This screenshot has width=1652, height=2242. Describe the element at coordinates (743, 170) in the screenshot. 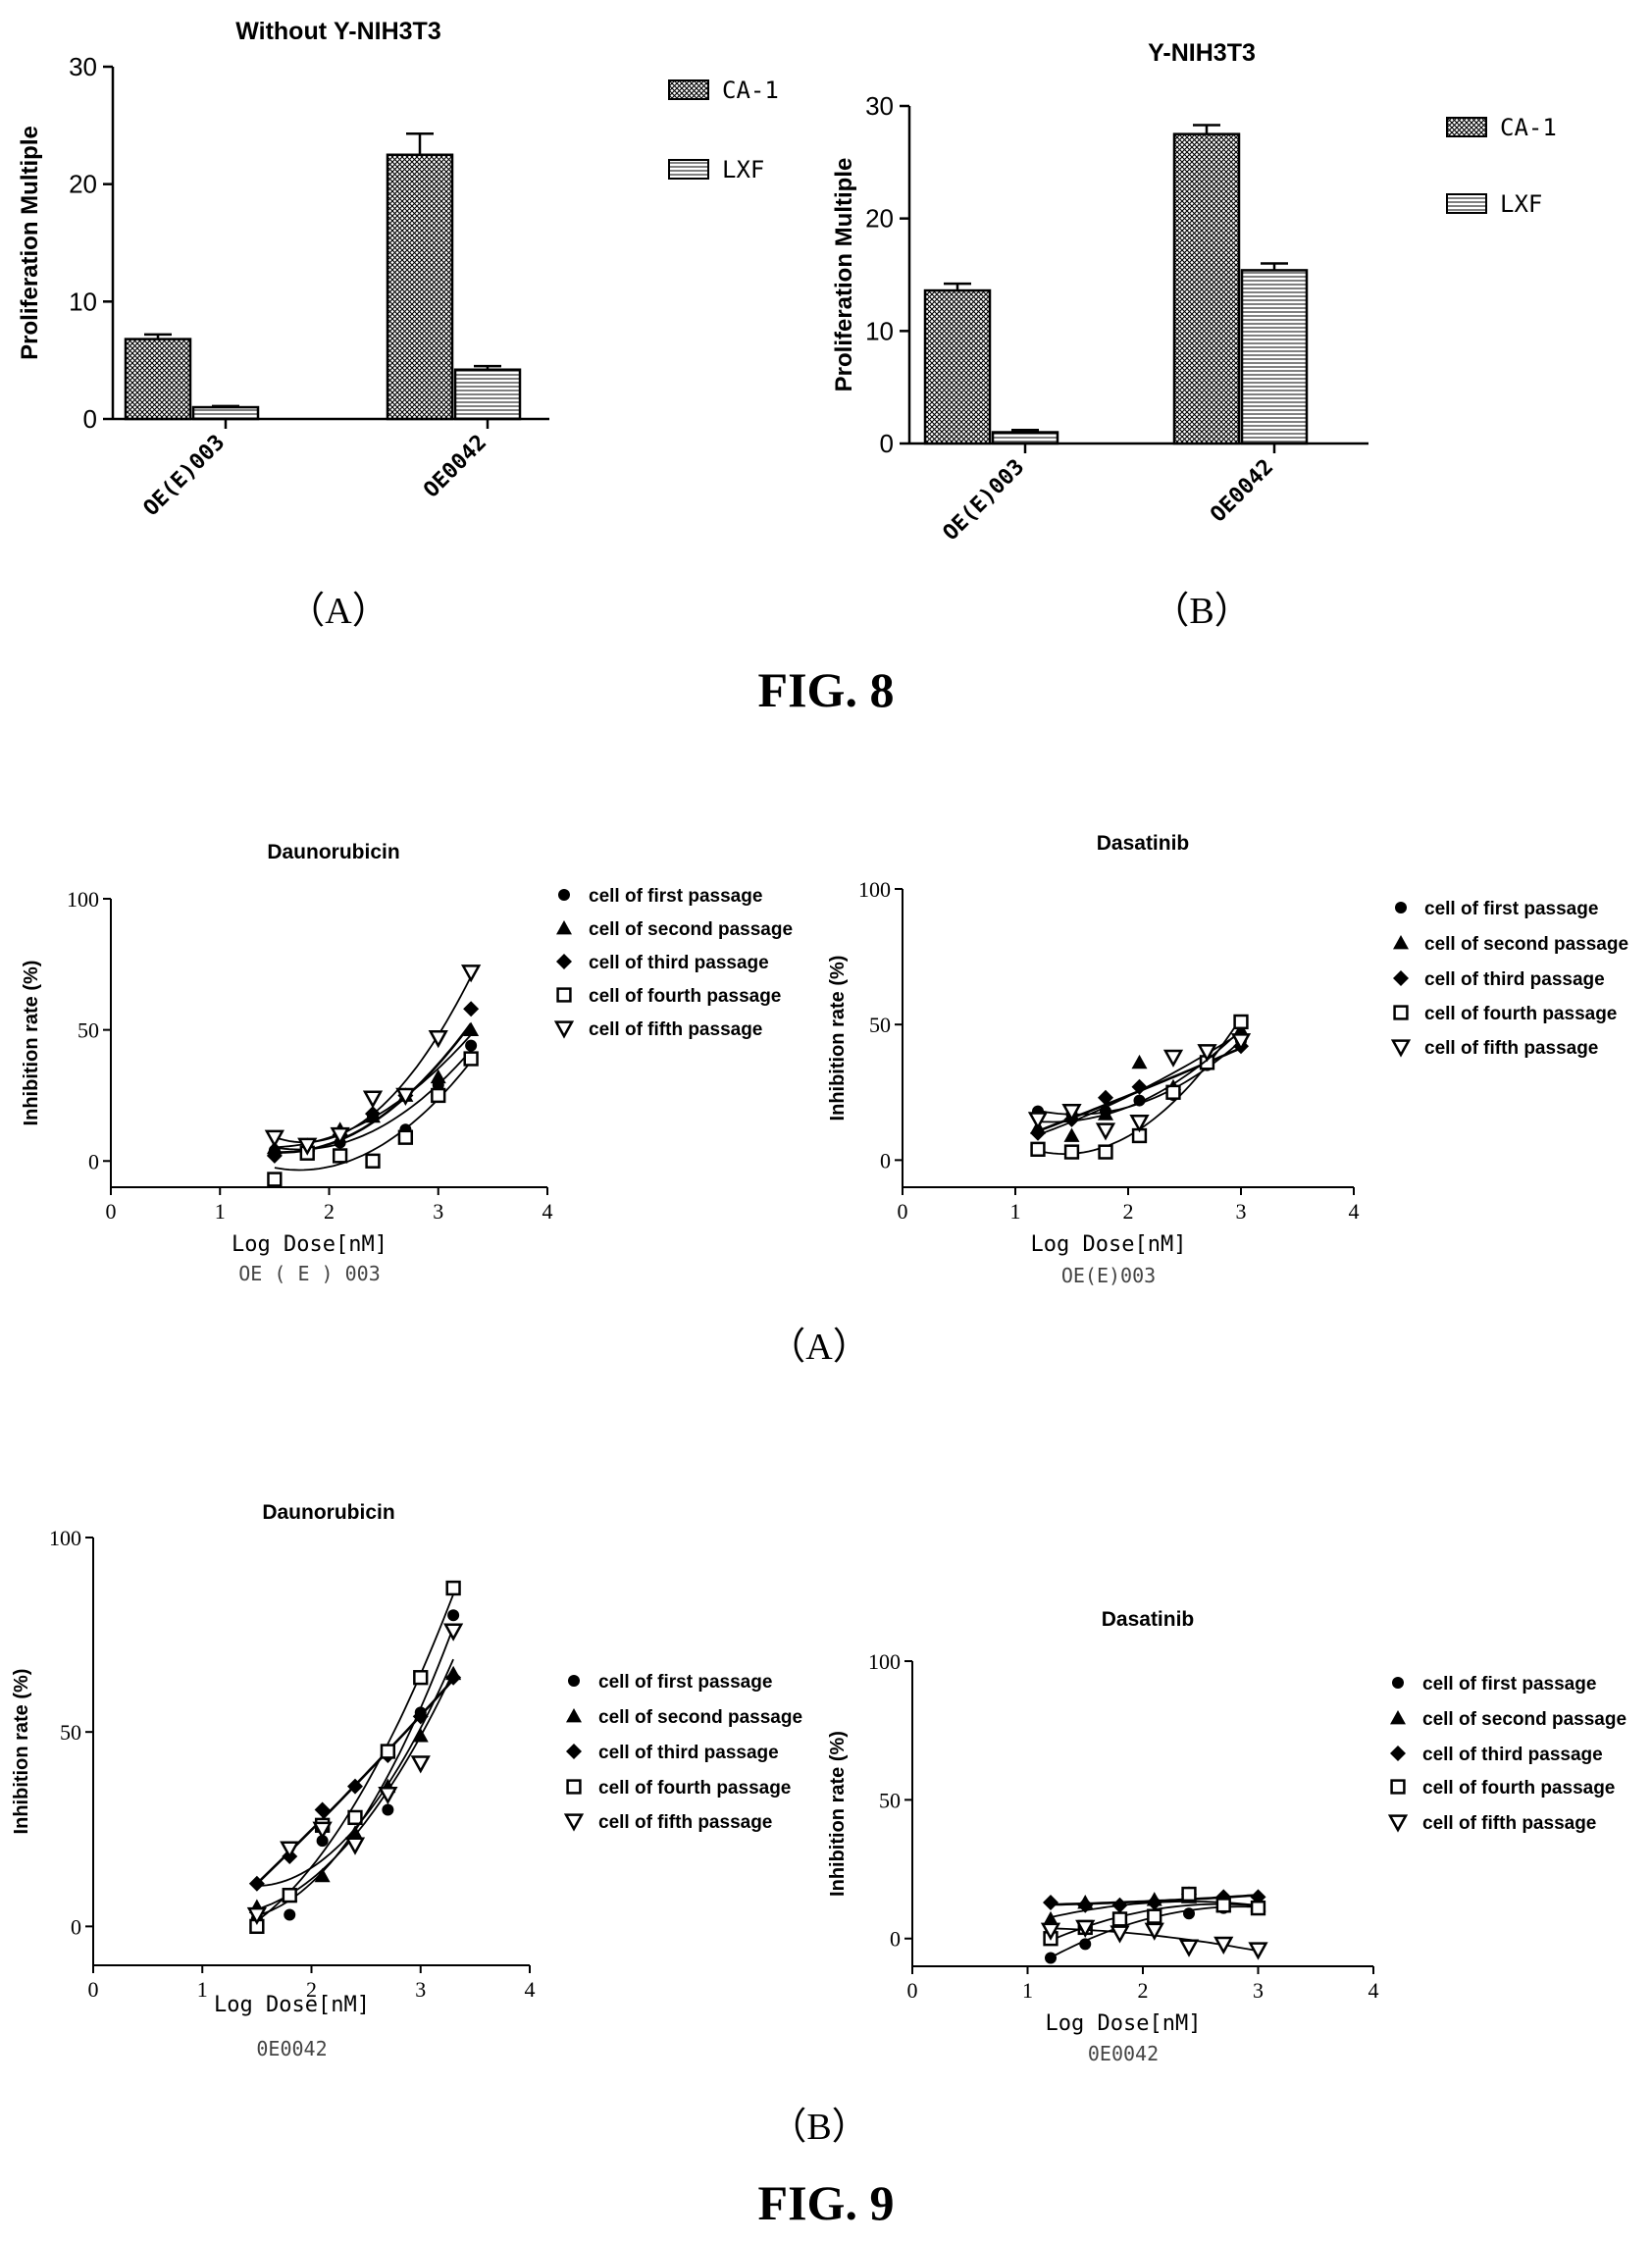

I see `fig8a-legend-label: LXF` at that location.